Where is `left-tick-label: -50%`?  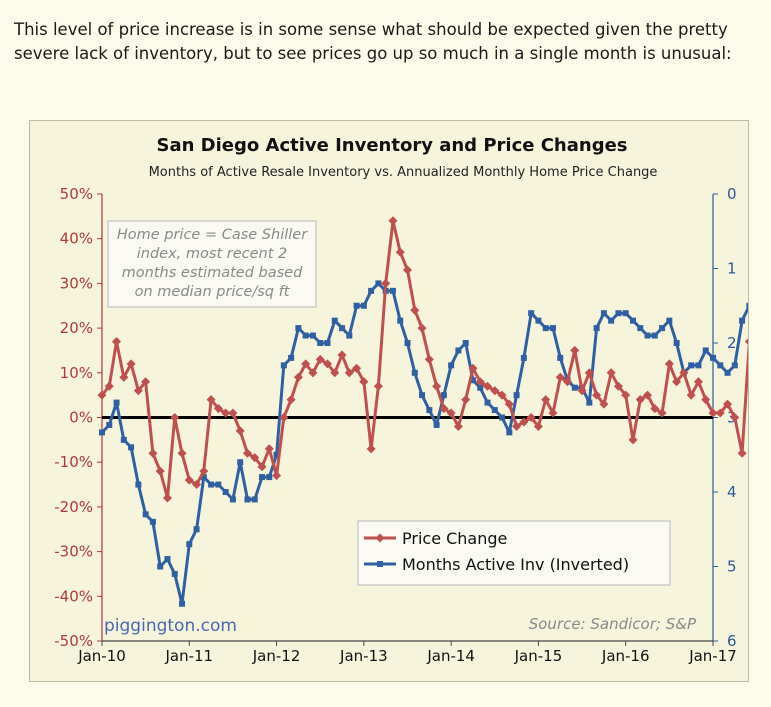 left-tick-label: -50% is located at coordinates (73, 641).